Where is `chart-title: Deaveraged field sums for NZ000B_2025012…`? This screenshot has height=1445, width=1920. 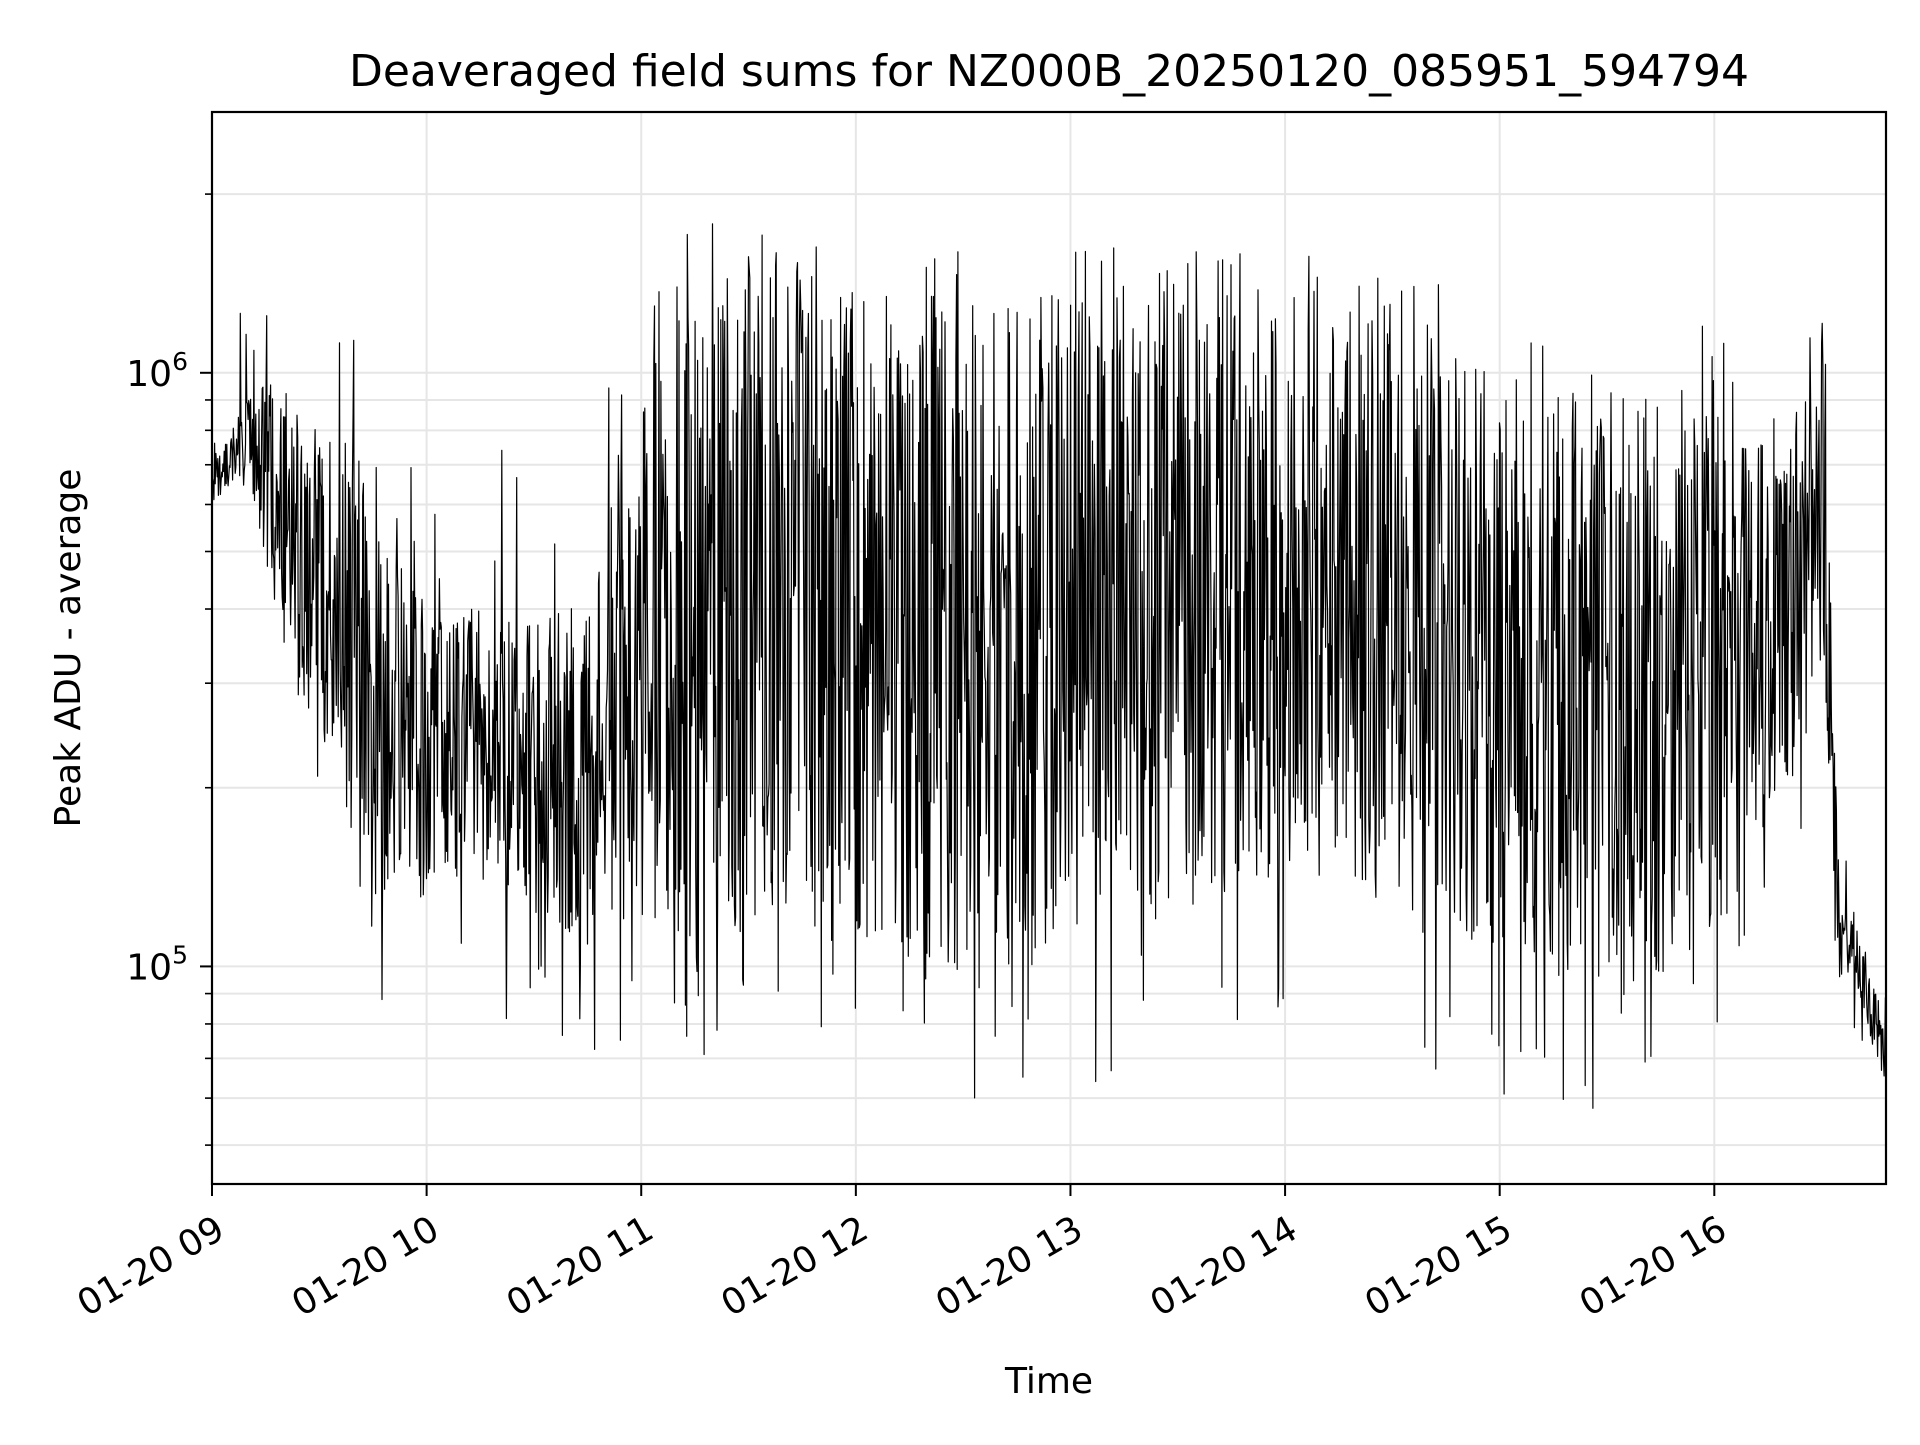
chart-title: Deaveraged field sums for NZ000B_2025012… is located at coordinates (1049, 71).